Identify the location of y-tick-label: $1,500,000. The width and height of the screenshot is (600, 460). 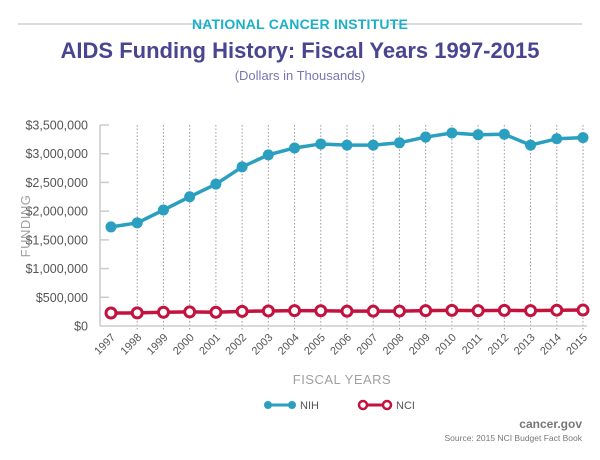
(56, 240).